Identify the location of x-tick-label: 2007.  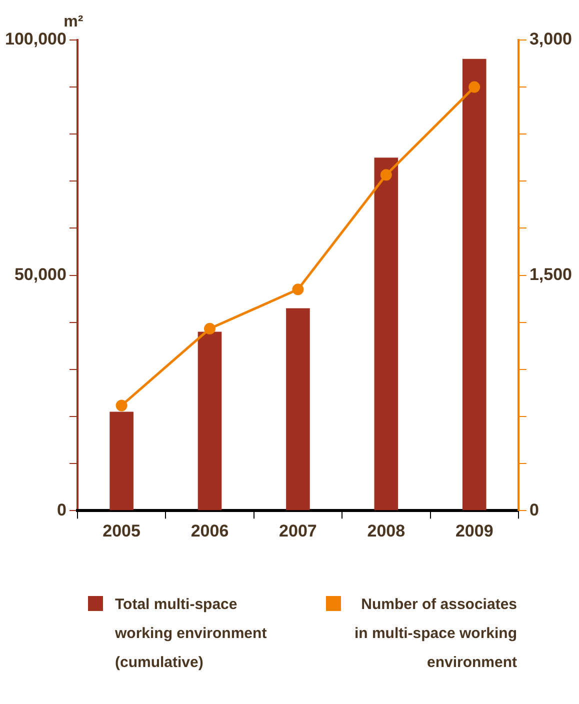
(298, 530).